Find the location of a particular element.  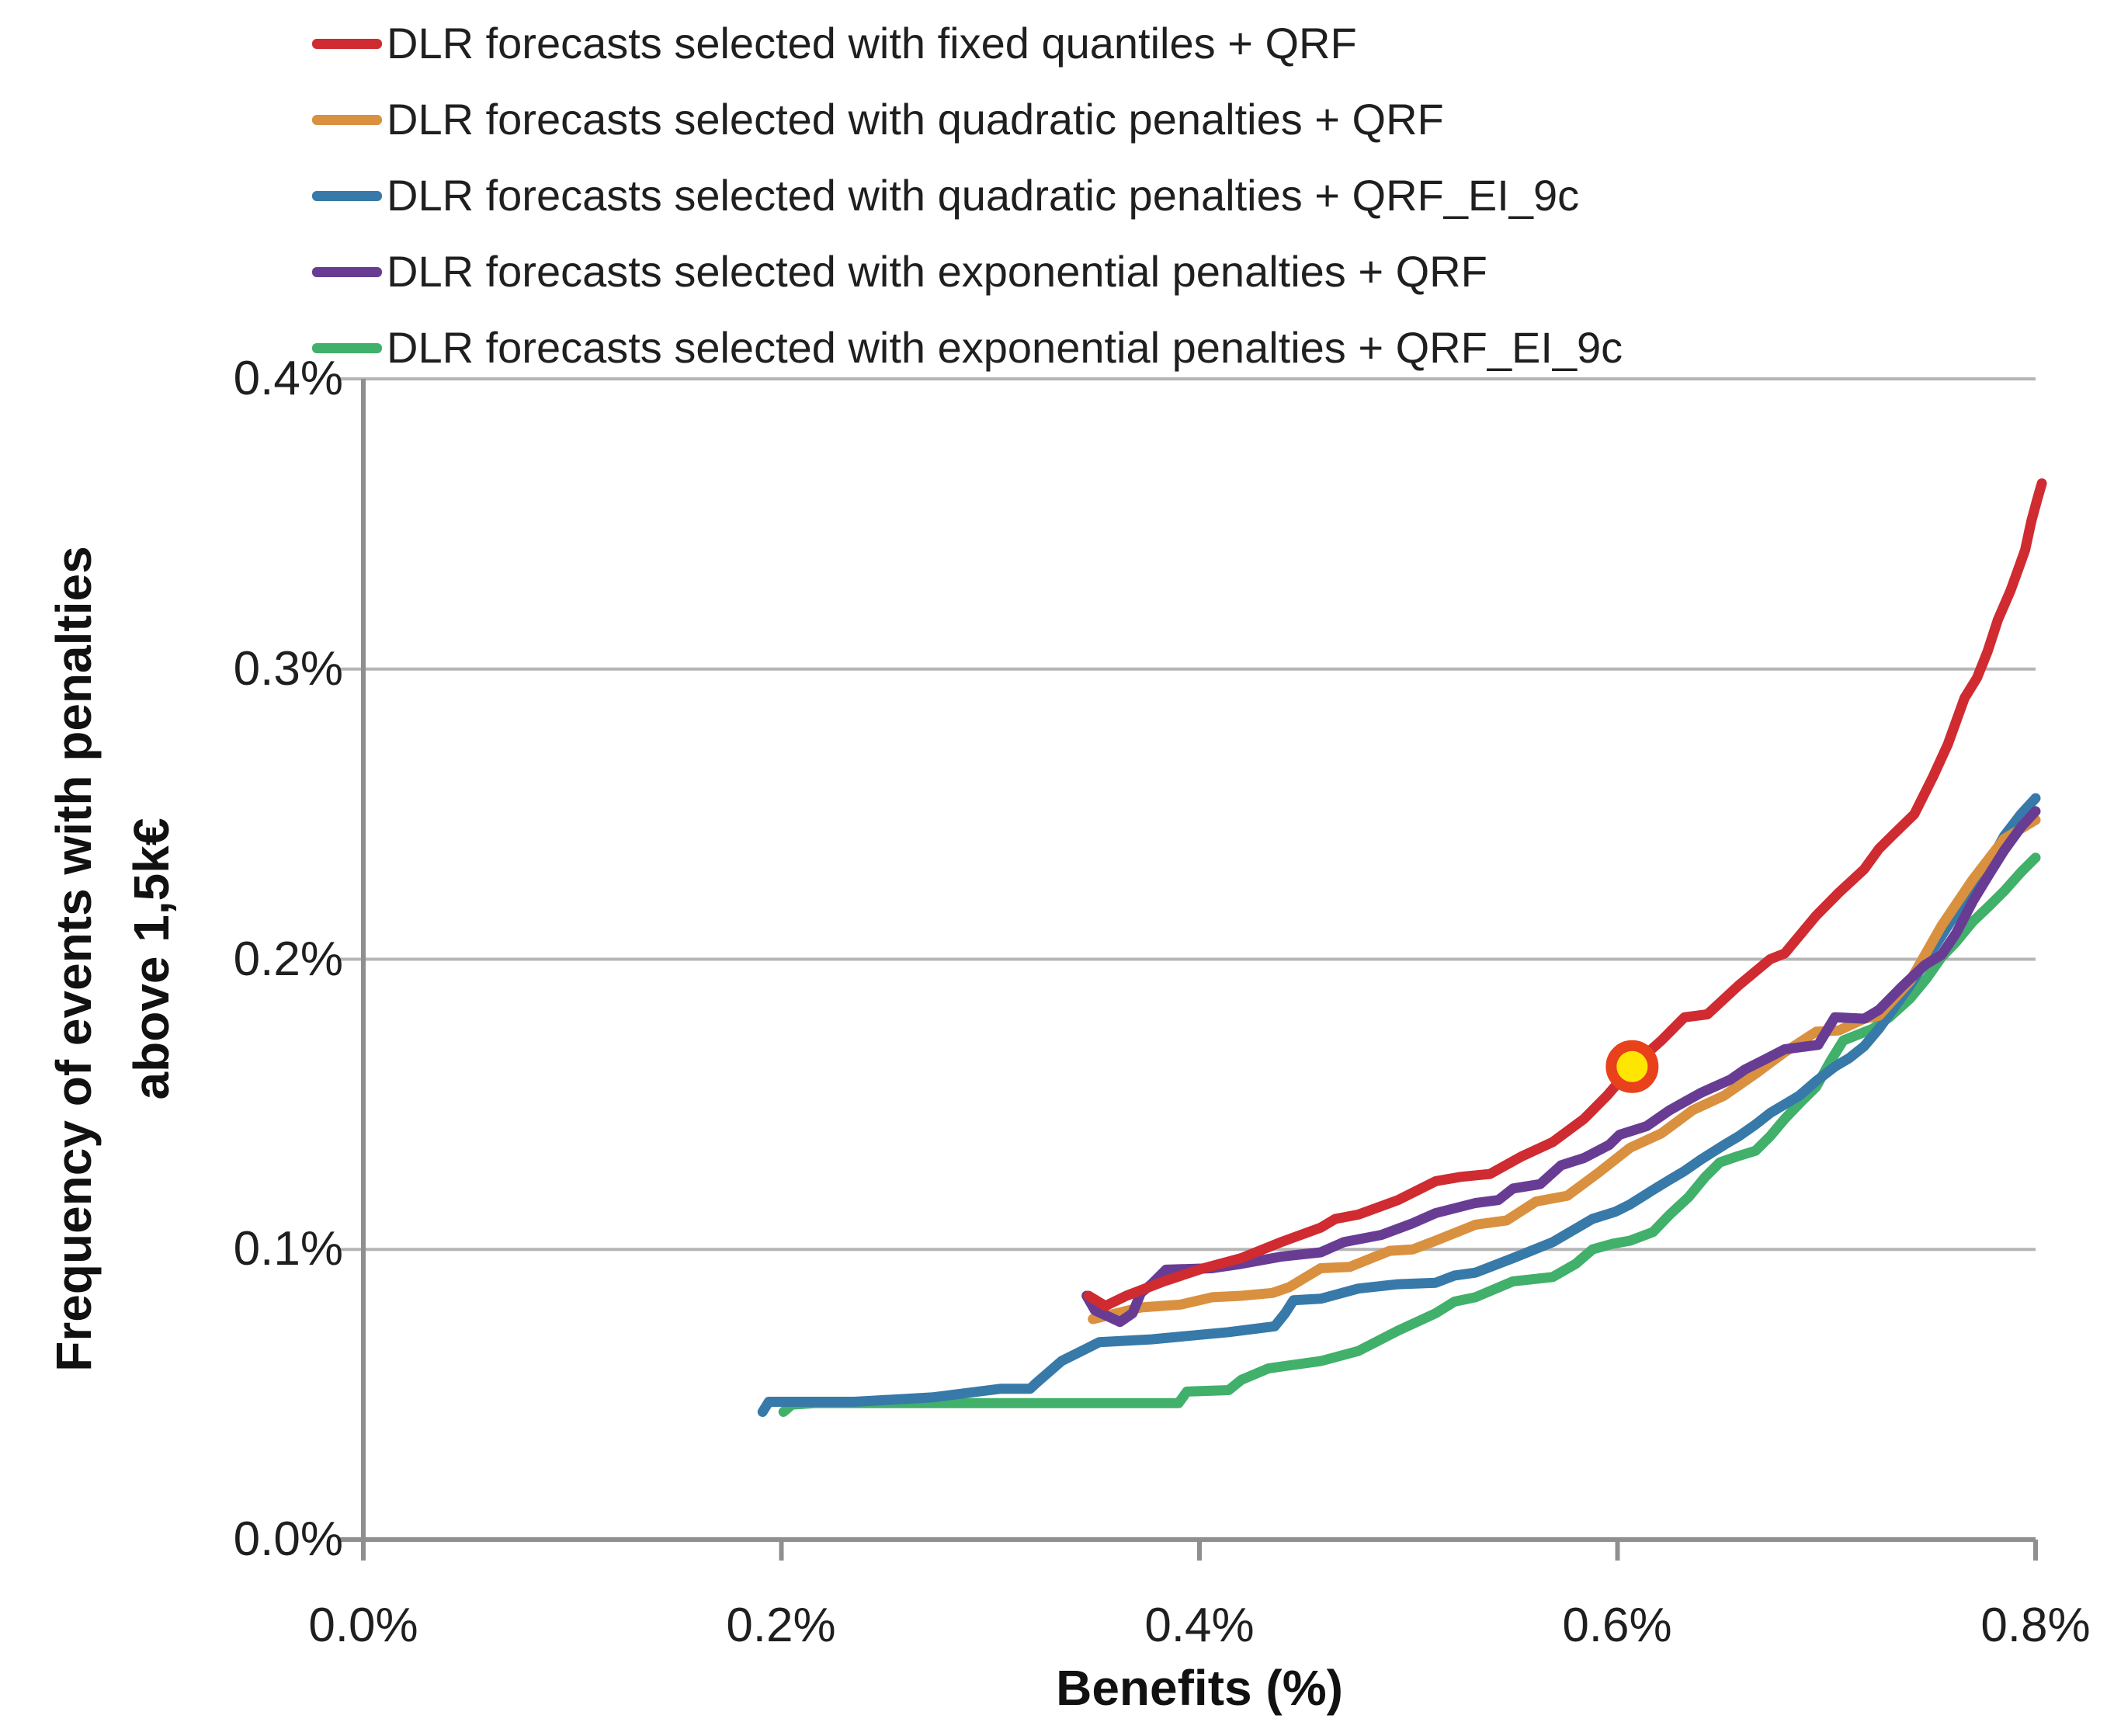

y-tick-label: 0.4% is located at coordinates (288, 378).